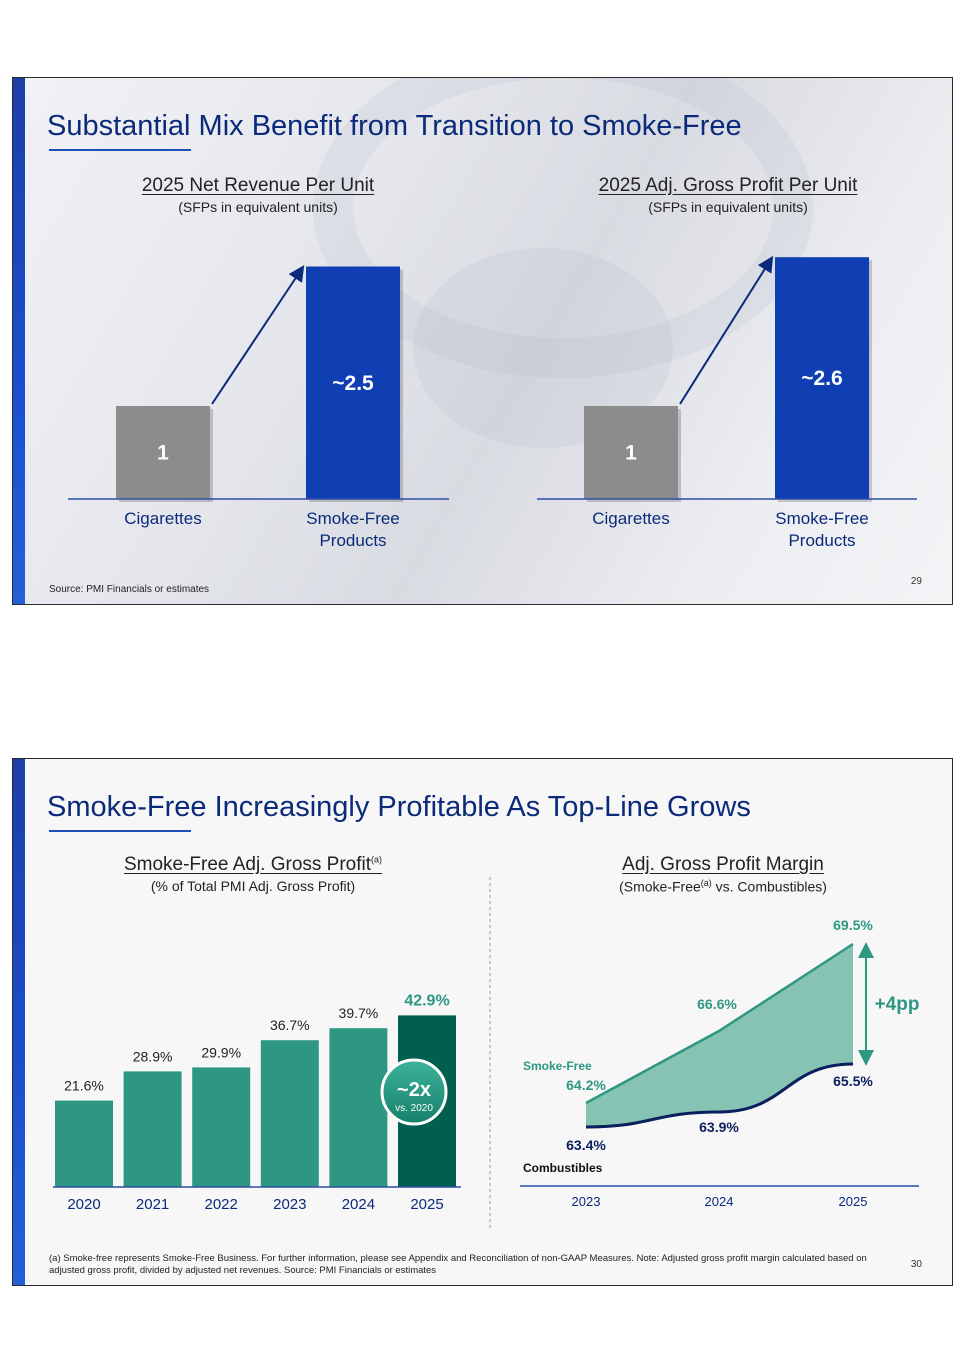 This screenshot has height=1365, width=965. I want to click on bar-2023, so click(289, 1113).